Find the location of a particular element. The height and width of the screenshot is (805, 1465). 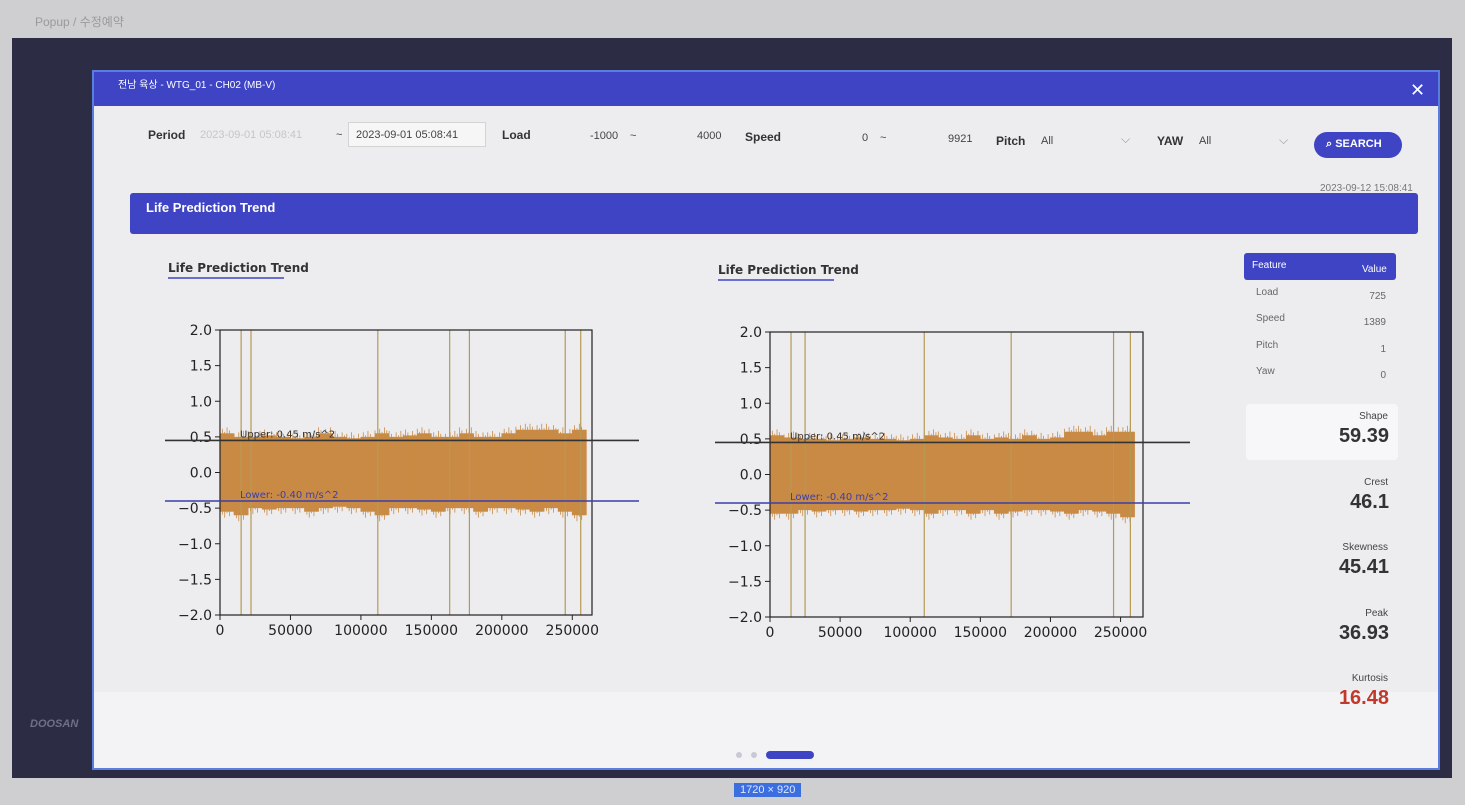

close-button: ✕ is located at coordinates (1418, 90).